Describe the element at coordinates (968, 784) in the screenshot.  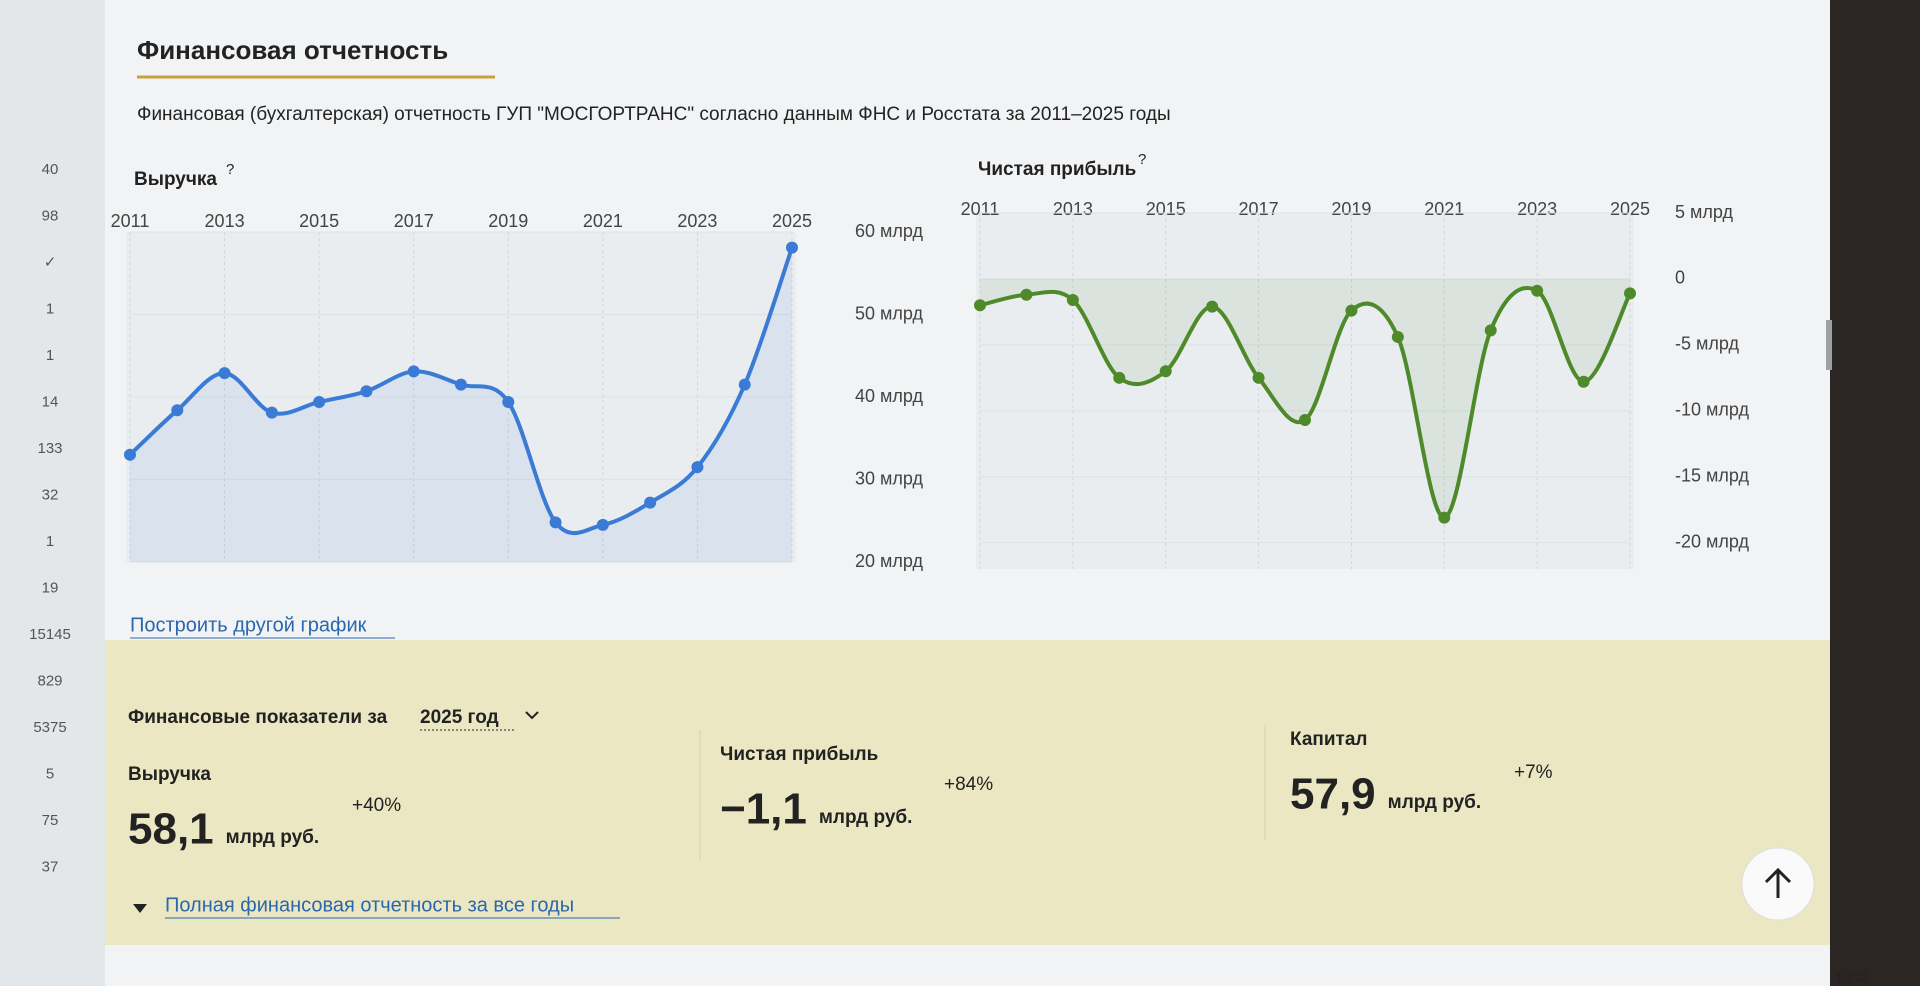
I see `metric-change: +84%` at that location.